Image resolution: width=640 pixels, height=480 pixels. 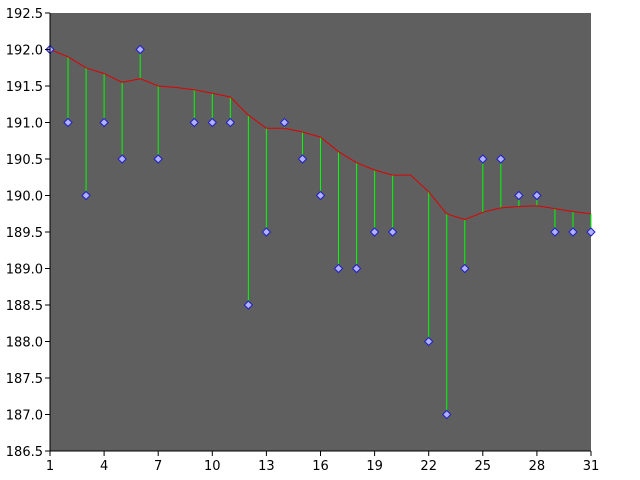 I want to click on y-tick-label: 189.0, so click(x=24, y=270).